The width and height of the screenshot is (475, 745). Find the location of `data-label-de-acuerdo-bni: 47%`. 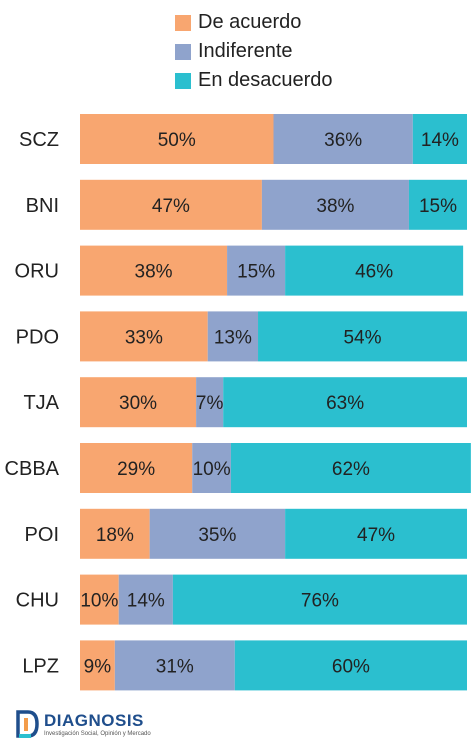

data-label-de-acuerdo-bni: 47% is located at coordinates (171, 206).